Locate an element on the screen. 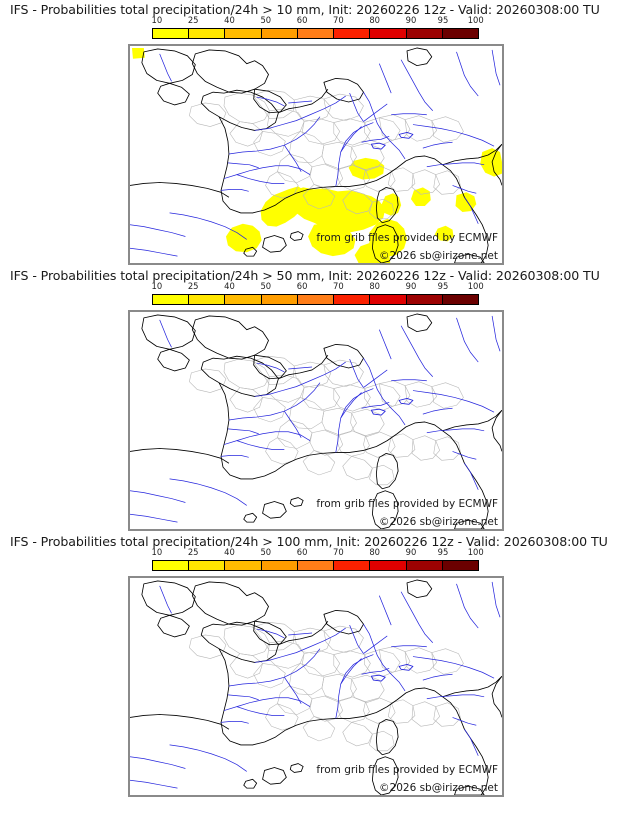 This screenshot has width=630, height=828. prob-area-provence is located at coordinates (366, 168).